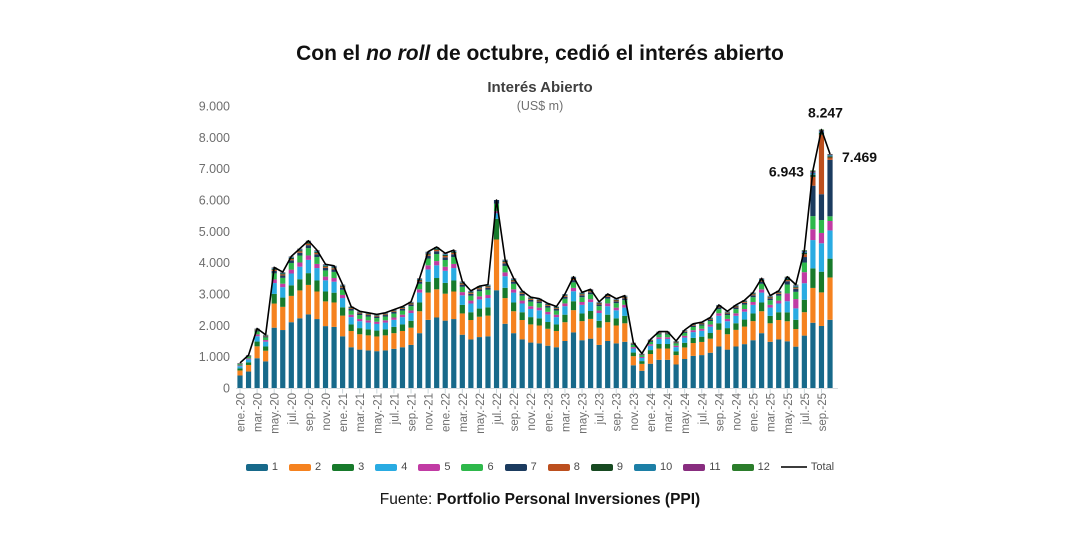 The width and height of the screenshot is (1080, 555). What do you see at coordinates (859, 157) in the screenshot?
I see `annotation-7.469: 7.469` at bounding box center [859, 157].